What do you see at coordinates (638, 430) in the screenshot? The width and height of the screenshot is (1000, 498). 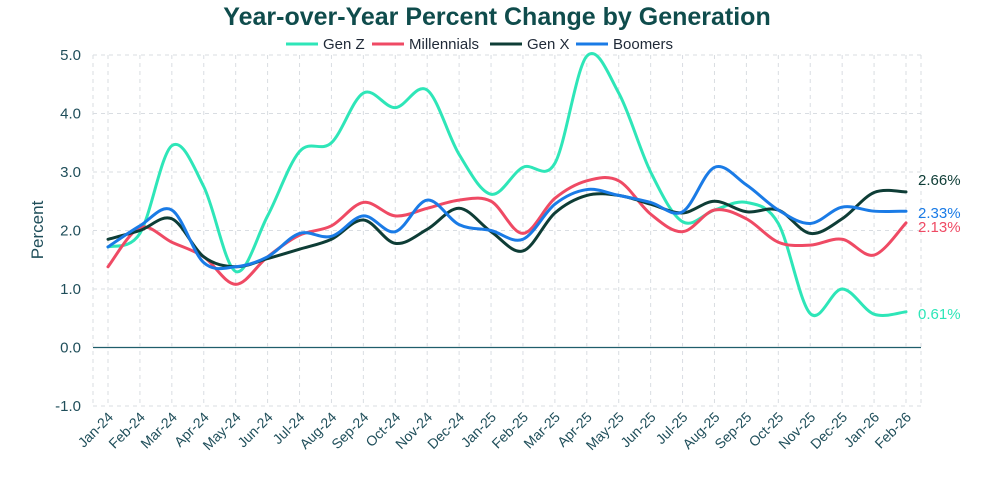 I see `x-tick-label: Jun-25` at bounding box center [638, 430].